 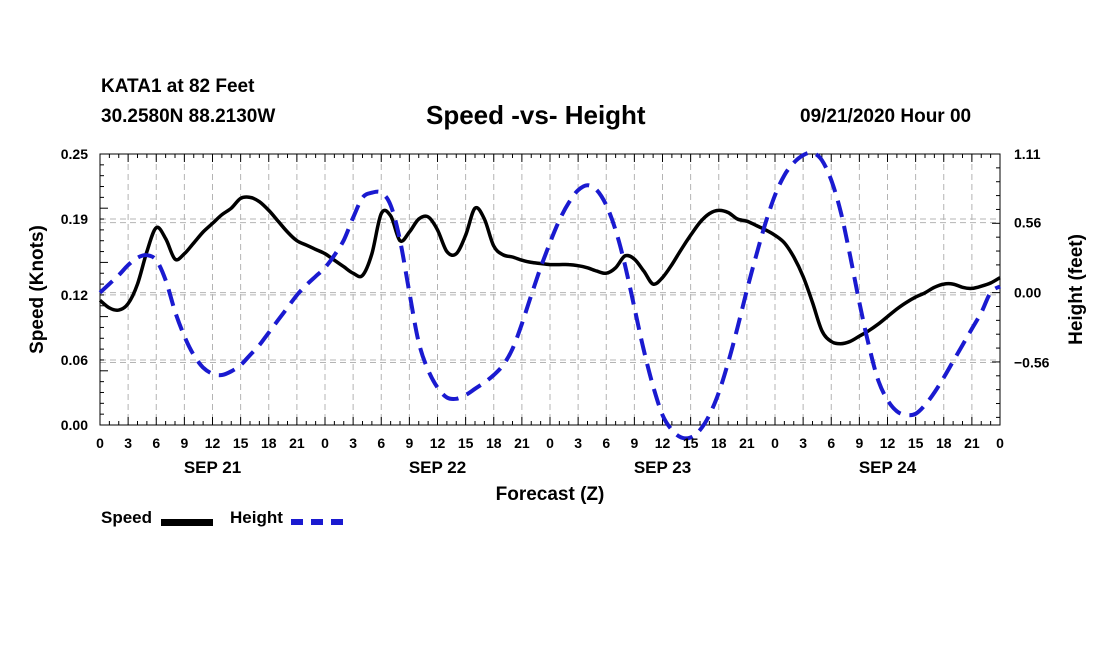 What do you see at coordinates (187, 522) in the screenshot?
I see `legend-speed-swatch` at bounding box center [187, 522].